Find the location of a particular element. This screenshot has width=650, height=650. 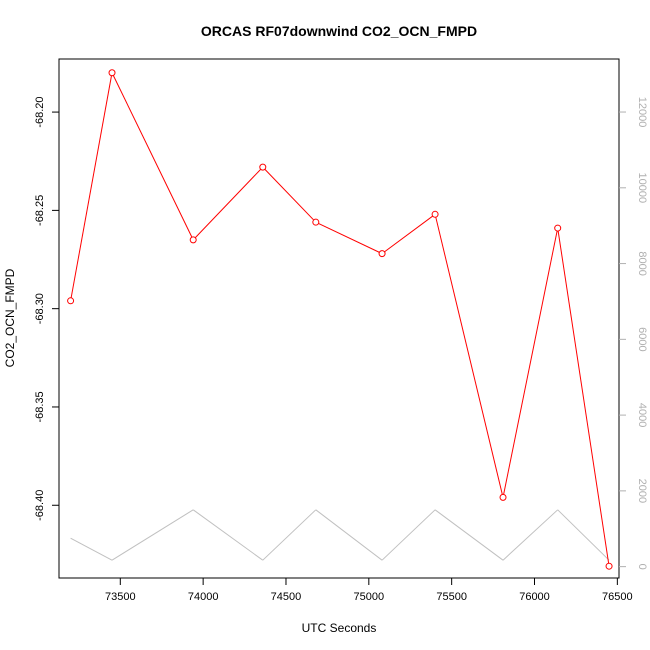

x-tick-label: 76000 is located at coordinates (534, 597).